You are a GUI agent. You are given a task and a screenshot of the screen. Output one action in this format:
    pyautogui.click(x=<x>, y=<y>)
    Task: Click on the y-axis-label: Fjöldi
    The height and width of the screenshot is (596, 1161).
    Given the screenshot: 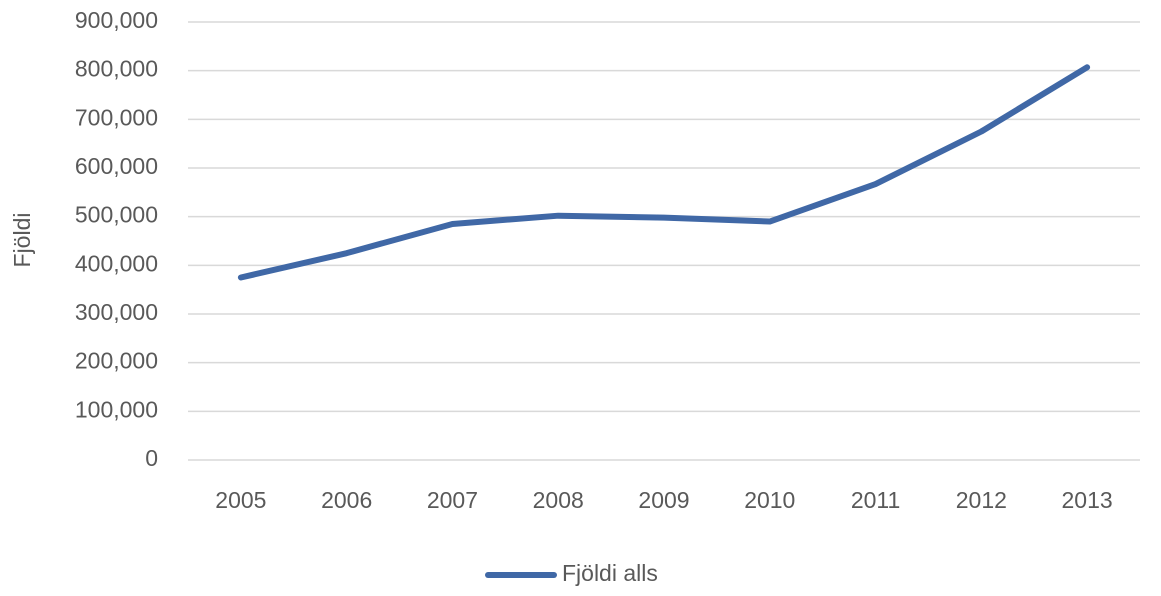 What is the action you would take?
    pyautogui.click(x=22, y=240)
    